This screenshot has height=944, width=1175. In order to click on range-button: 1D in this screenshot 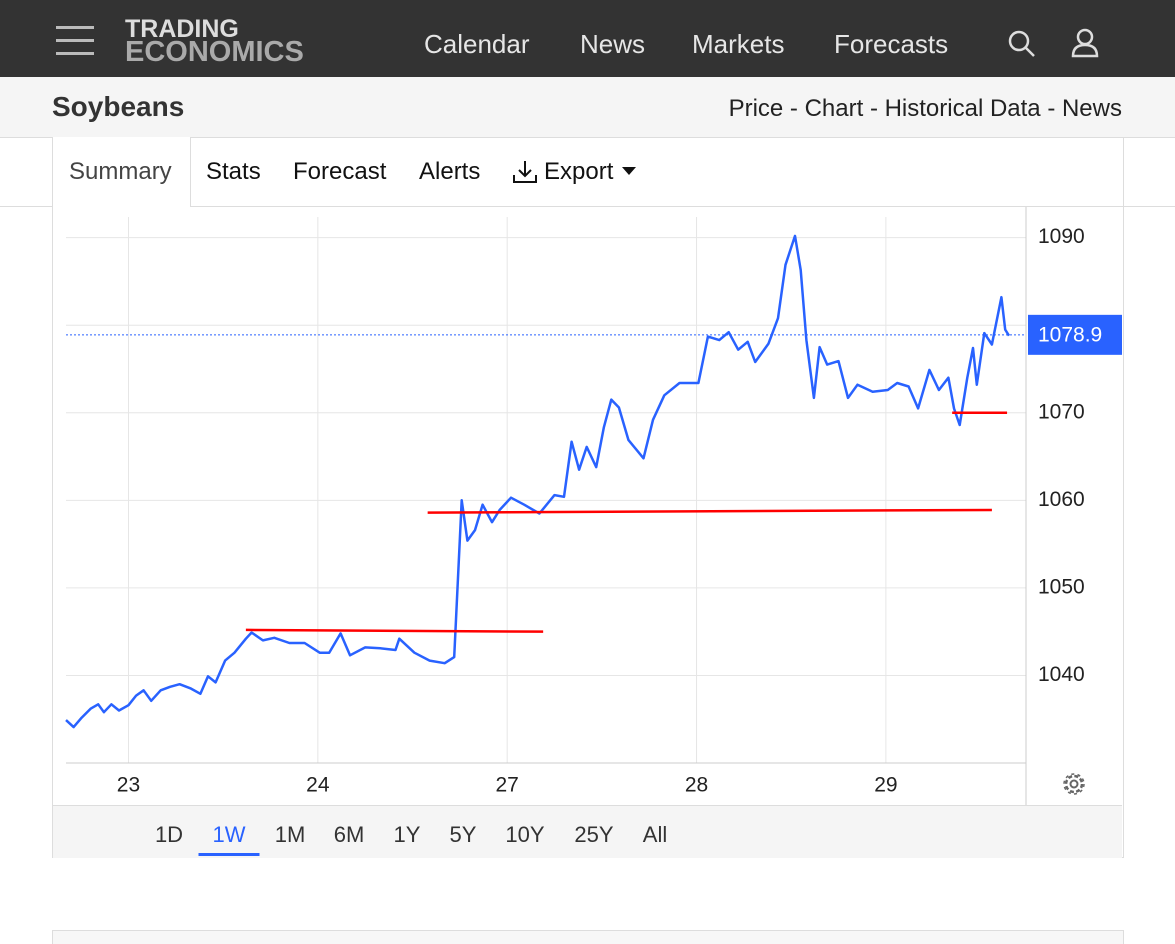, I will do `click(169, 834)`.